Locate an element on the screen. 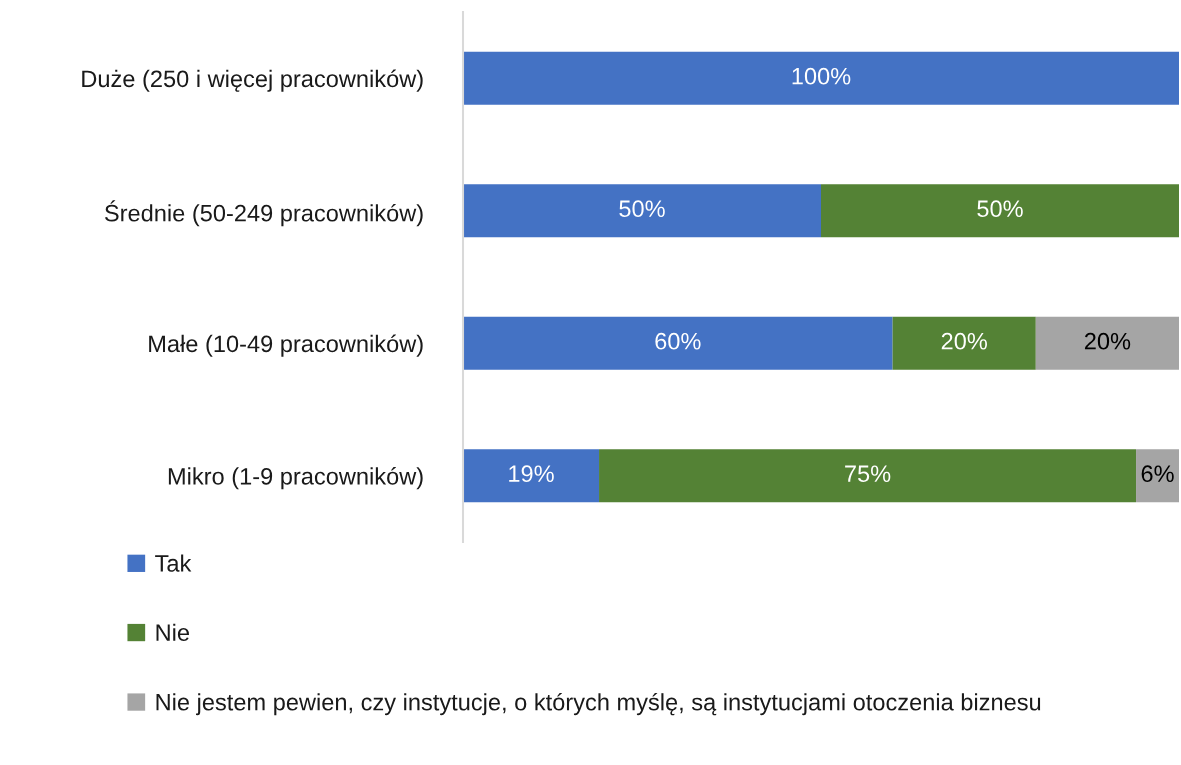  data-label: 60% is located at coordinates (678, 341).